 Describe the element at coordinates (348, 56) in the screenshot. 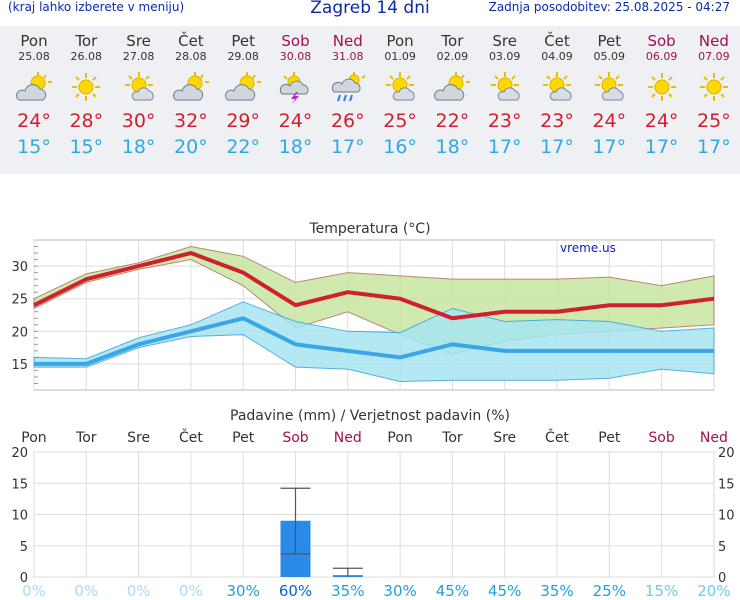

I see `day-date: 31.08` at that location.